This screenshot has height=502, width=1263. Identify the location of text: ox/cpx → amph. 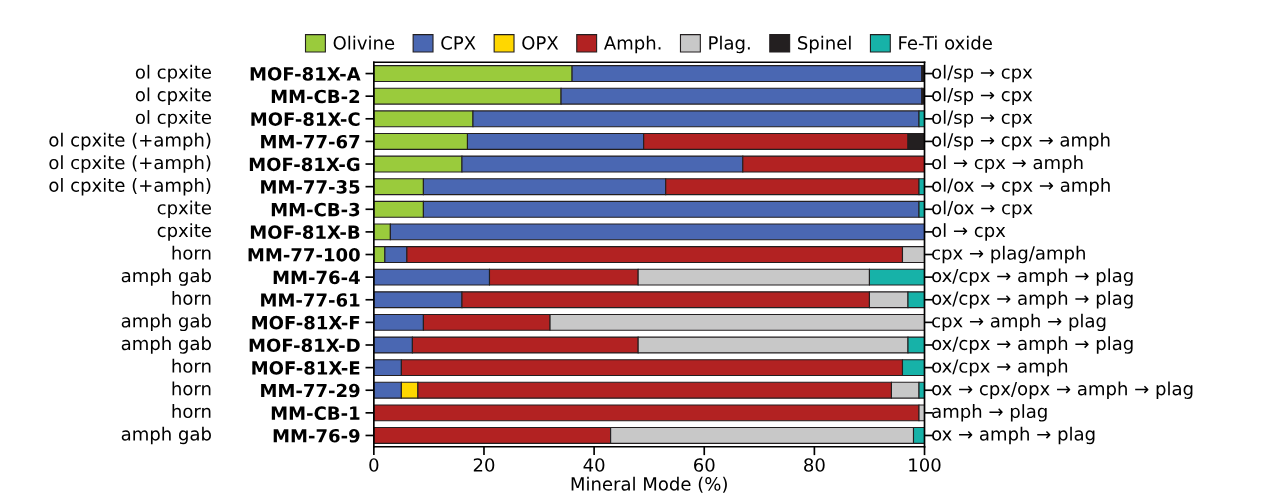
(1000, 367).